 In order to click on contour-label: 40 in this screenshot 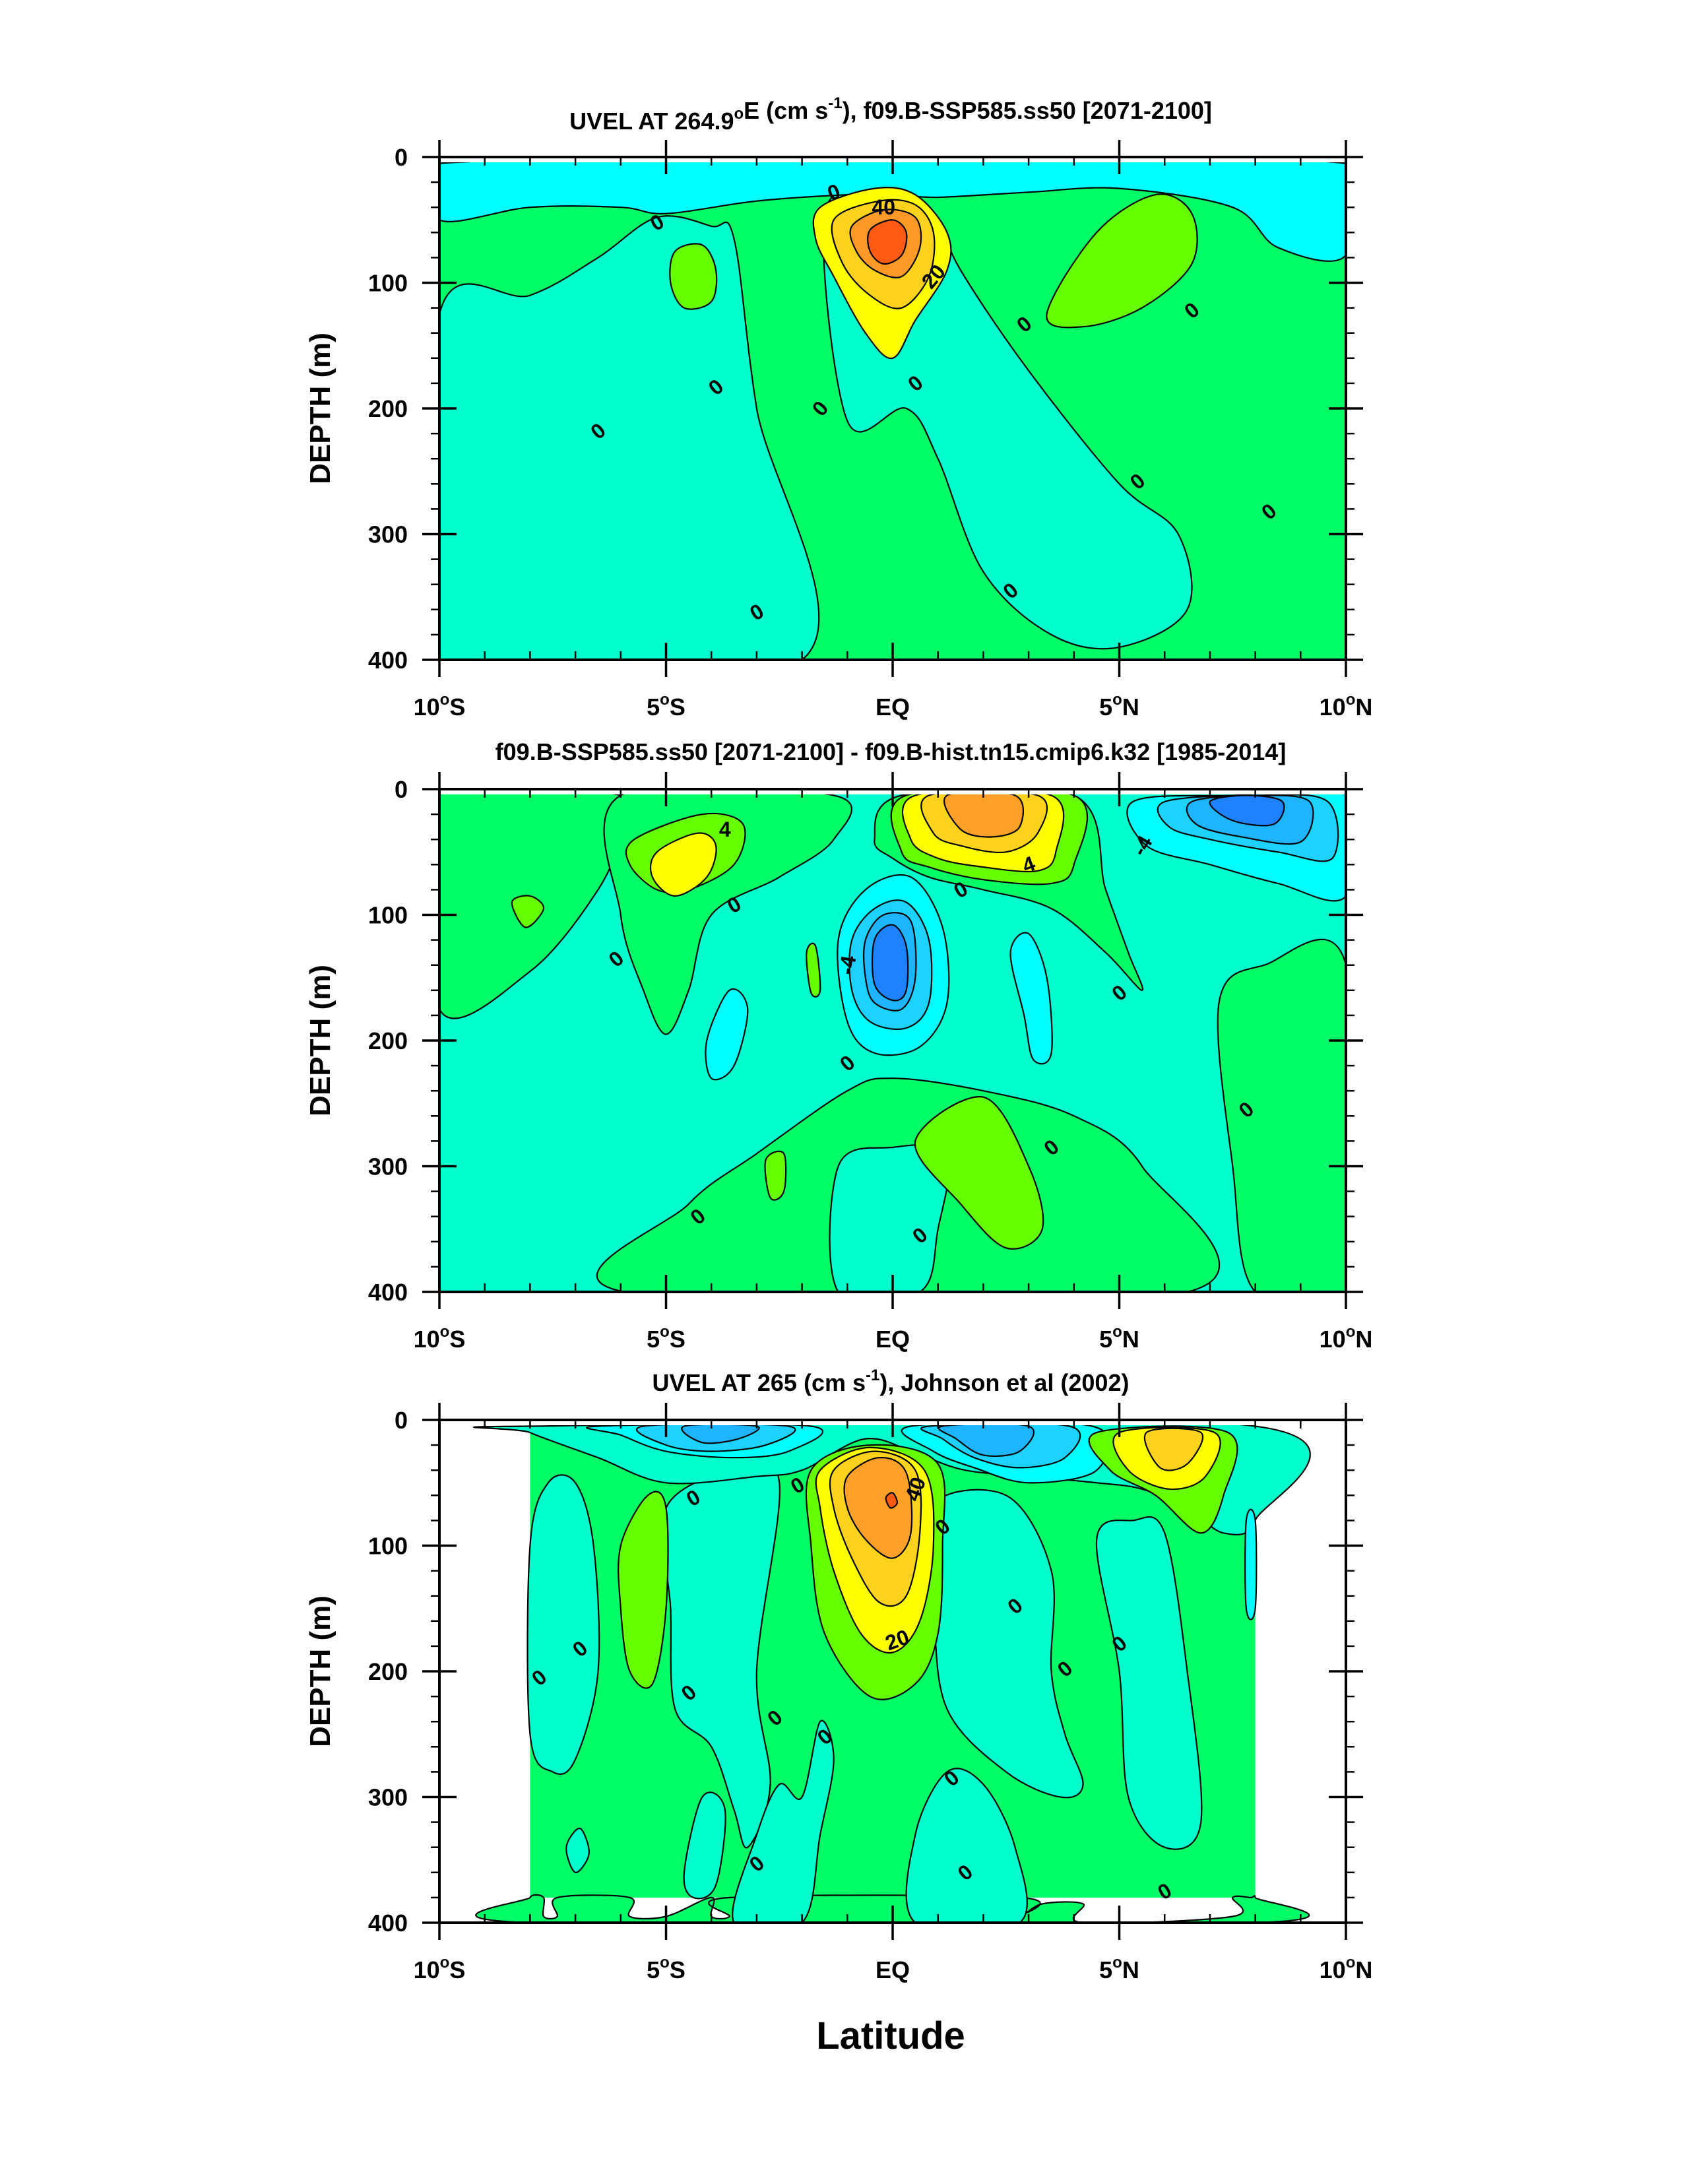, I will do `click(883, 207)`.